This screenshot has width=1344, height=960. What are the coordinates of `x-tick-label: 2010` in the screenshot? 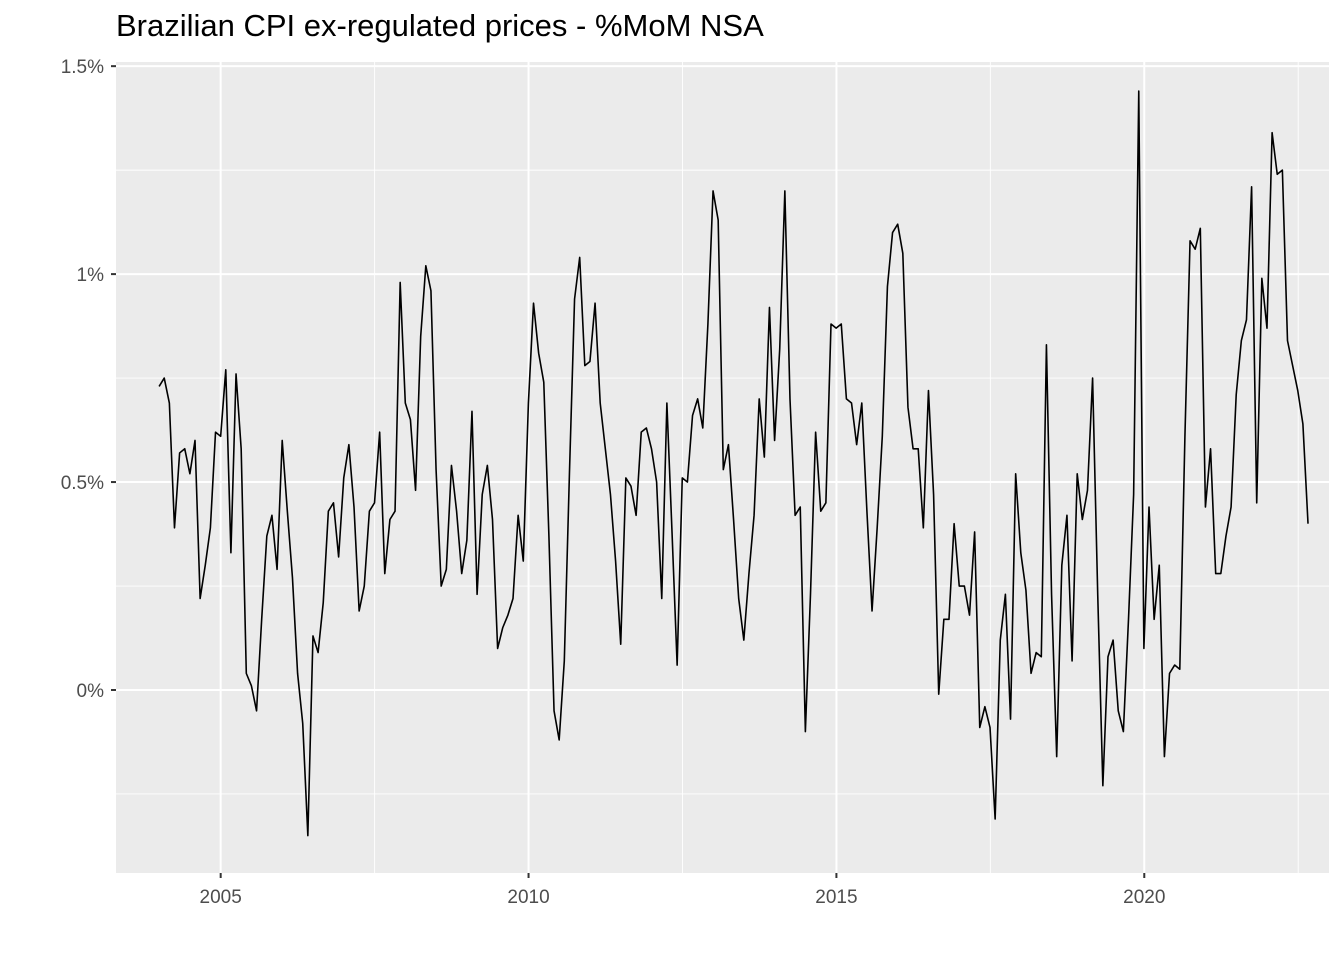 It's located at (528, 897).